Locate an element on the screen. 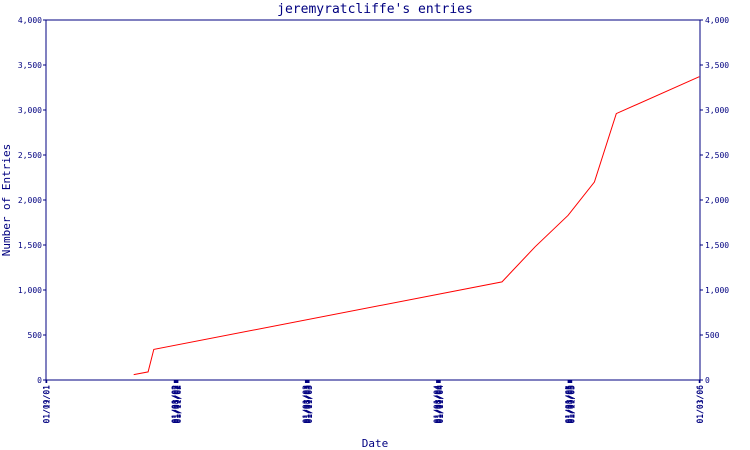  x-tick-label: 01/11/02 is located at coordinates (178, 404).